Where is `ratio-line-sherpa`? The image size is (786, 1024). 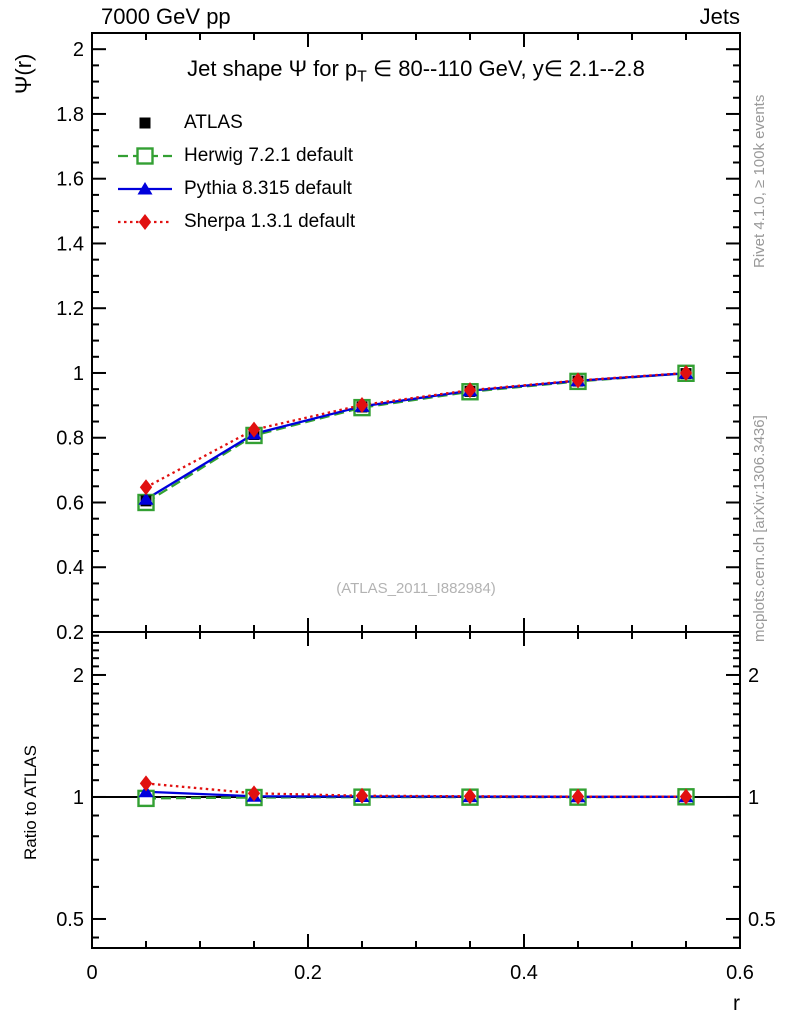
ratio-line-sherpa is located at coordinates (415, 790).